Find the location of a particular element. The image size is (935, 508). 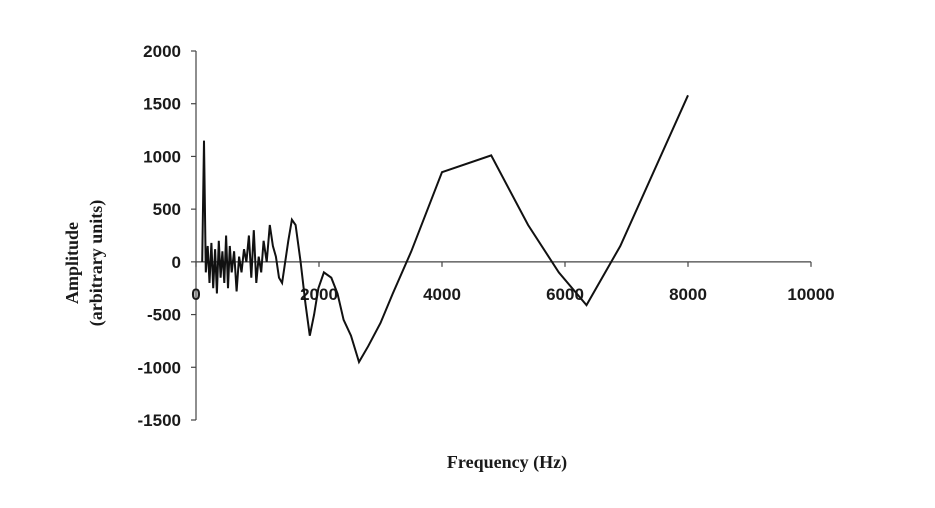

x-tick-label: 10000 is located at coordinates (810, 294).